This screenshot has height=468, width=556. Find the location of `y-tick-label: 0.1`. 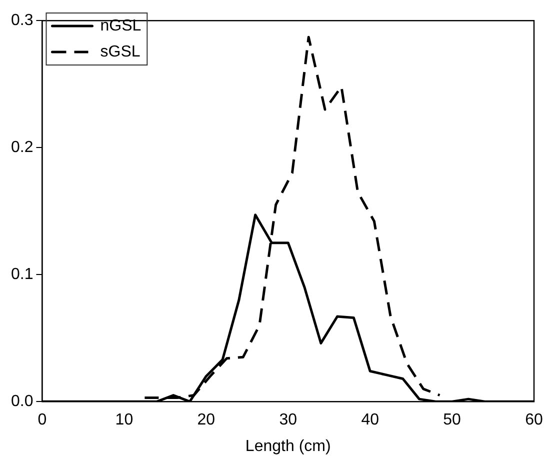

y-tick-label: 0.1 is located at coordinates (22, 275).